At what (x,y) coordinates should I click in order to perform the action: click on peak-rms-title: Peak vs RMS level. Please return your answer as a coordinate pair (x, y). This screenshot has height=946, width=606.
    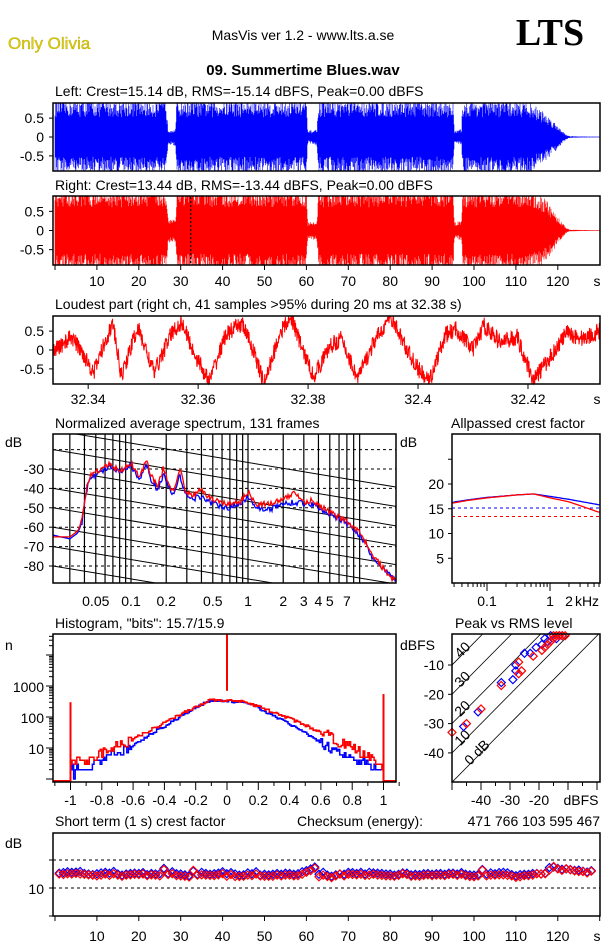
    Looking at the image, I should click on (513, 623).